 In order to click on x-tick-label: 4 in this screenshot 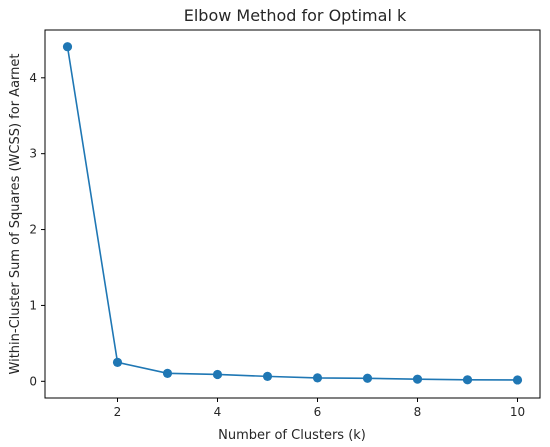, I will do `click(218, 412)`.